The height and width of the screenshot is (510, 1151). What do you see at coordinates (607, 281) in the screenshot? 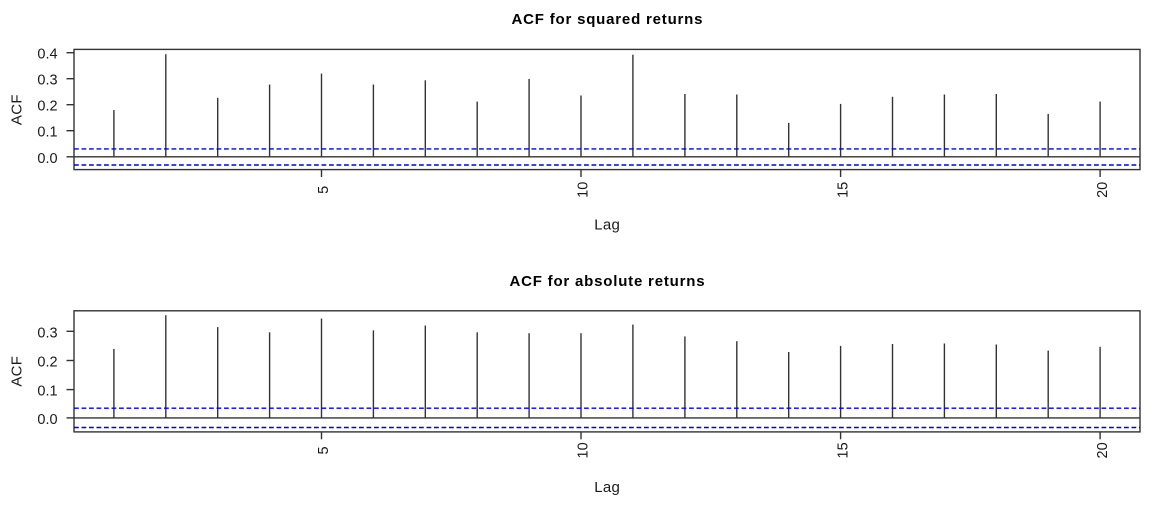
I see `svg-text: ACF for absolute returns` at bounding box center [607, 281].